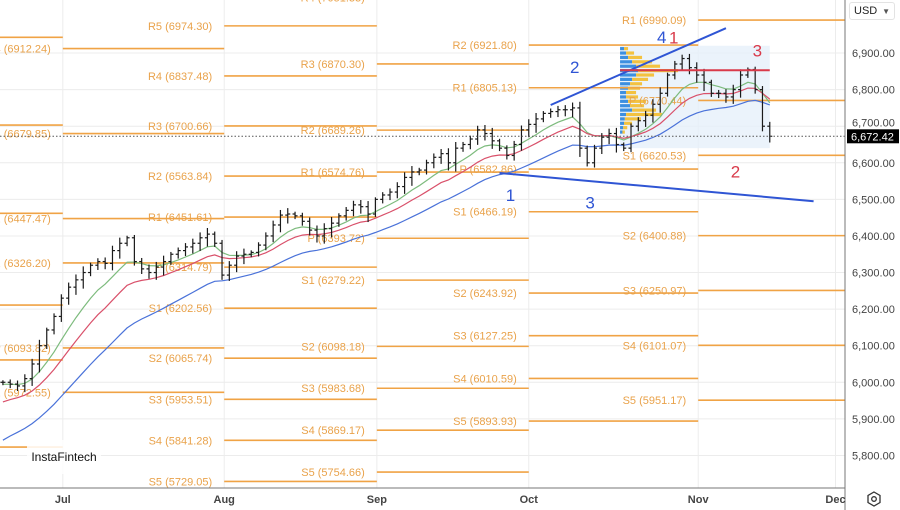 The width and height of the screenshot is (900, 510). I want to click on chevron-down-icon: ▼, so click(886, 11).